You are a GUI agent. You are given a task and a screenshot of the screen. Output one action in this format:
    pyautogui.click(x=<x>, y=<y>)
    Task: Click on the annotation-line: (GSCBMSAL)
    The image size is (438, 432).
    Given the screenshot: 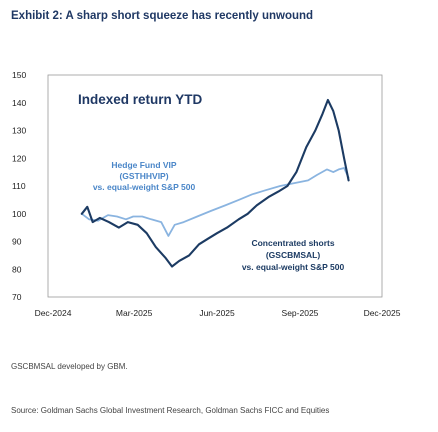 What is the action you would take?
    pyautogui.click(x=293, y=255)
    